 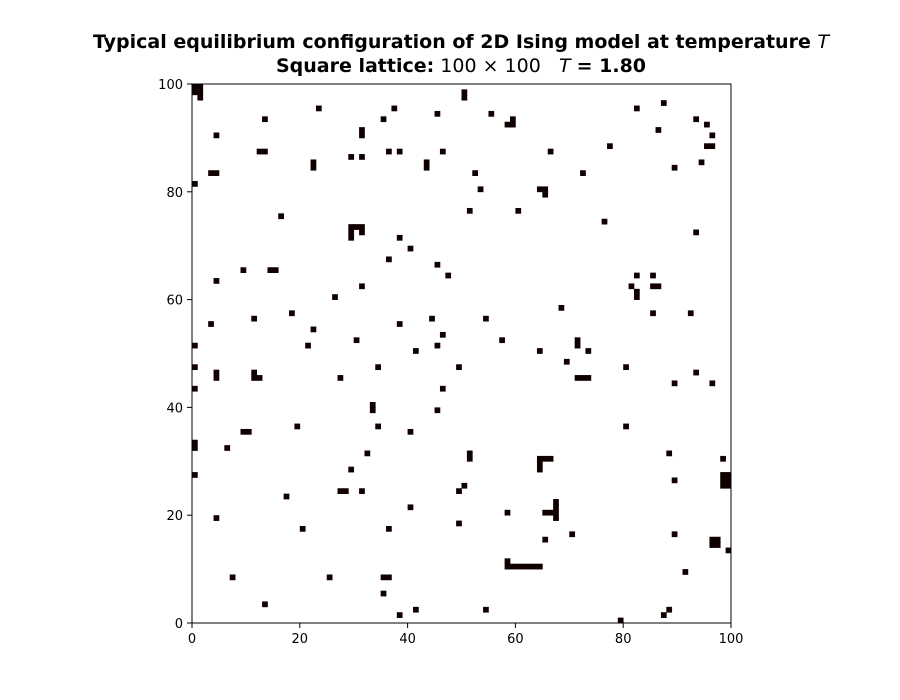 What do you see at coordinates (174, 193) in the screenshot?
I see `y-tick-label: 80` at bounding box center [174, 193].